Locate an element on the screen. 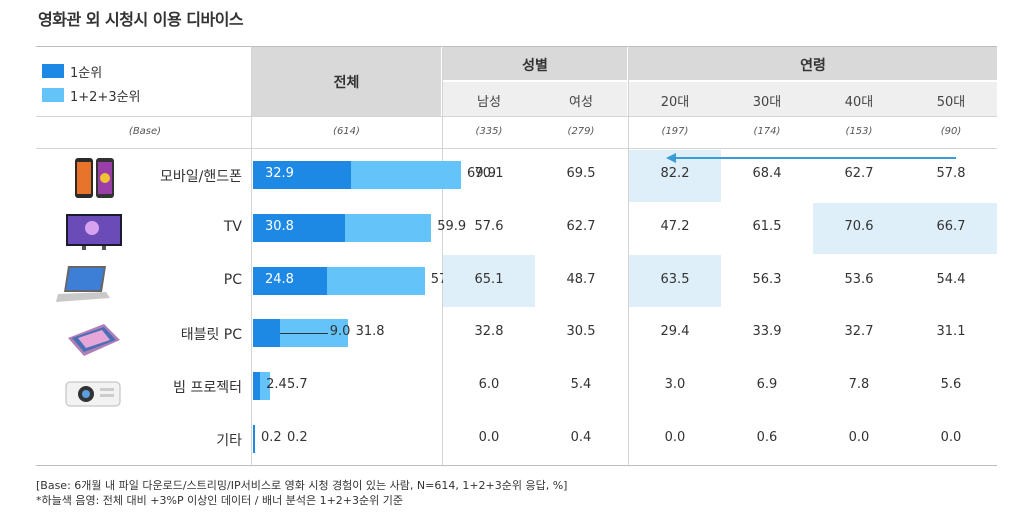 This screenshot has width=1024, height=512. subheader-female: 여성 is located at coordinates (581, 102).